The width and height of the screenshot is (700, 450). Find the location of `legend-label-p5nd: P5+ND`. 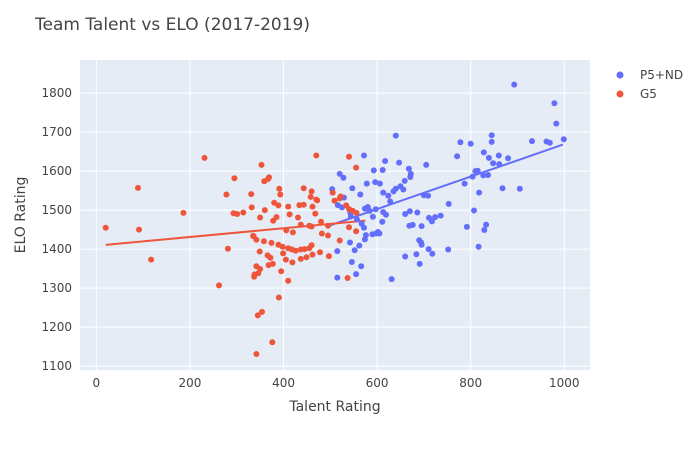

legend-label-p5nd: P5+ND is located at coordinates (661, 75).